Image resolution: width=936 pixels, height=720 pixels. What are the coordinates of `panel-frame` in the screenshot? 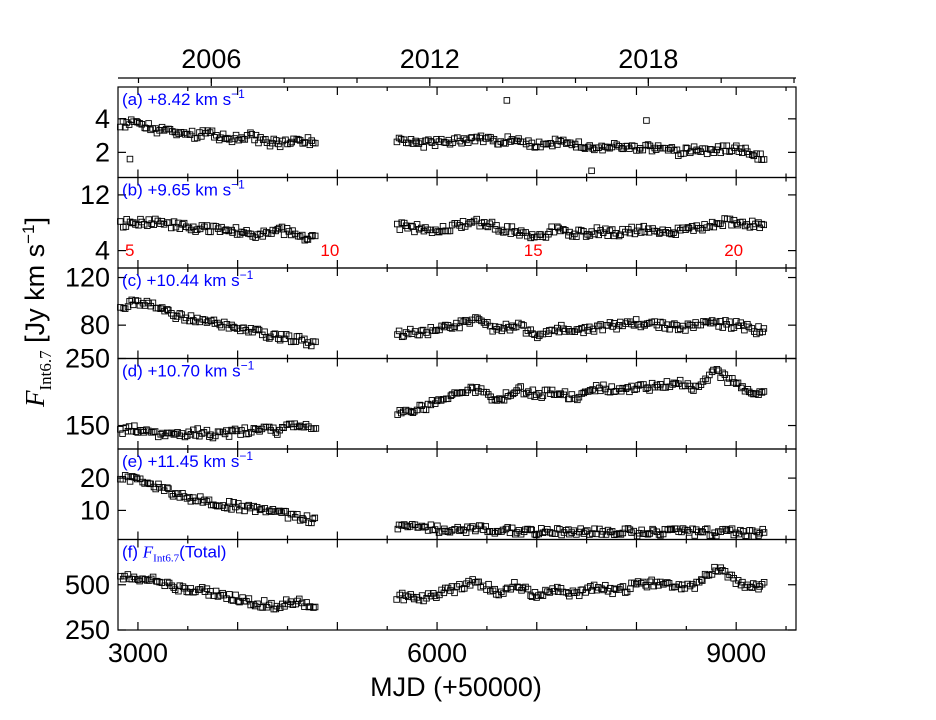 It's located at (457, 584).